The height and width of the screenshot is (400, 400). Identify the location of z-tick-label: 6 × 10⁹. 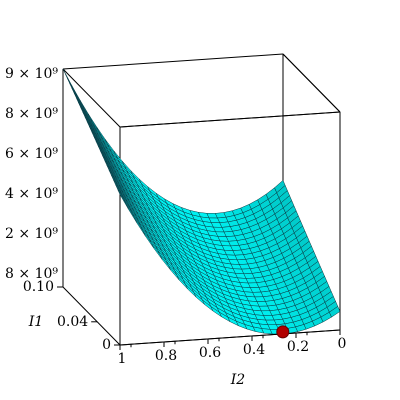
(31, 154).